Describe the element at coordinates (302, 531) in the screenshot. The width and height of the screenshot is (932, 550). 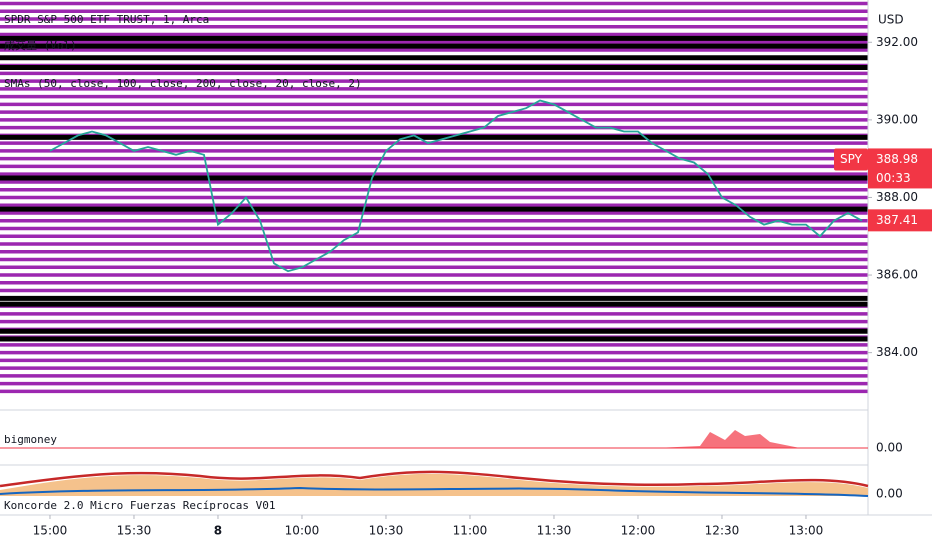
I see `x-tick-label: 10:00` at that location.